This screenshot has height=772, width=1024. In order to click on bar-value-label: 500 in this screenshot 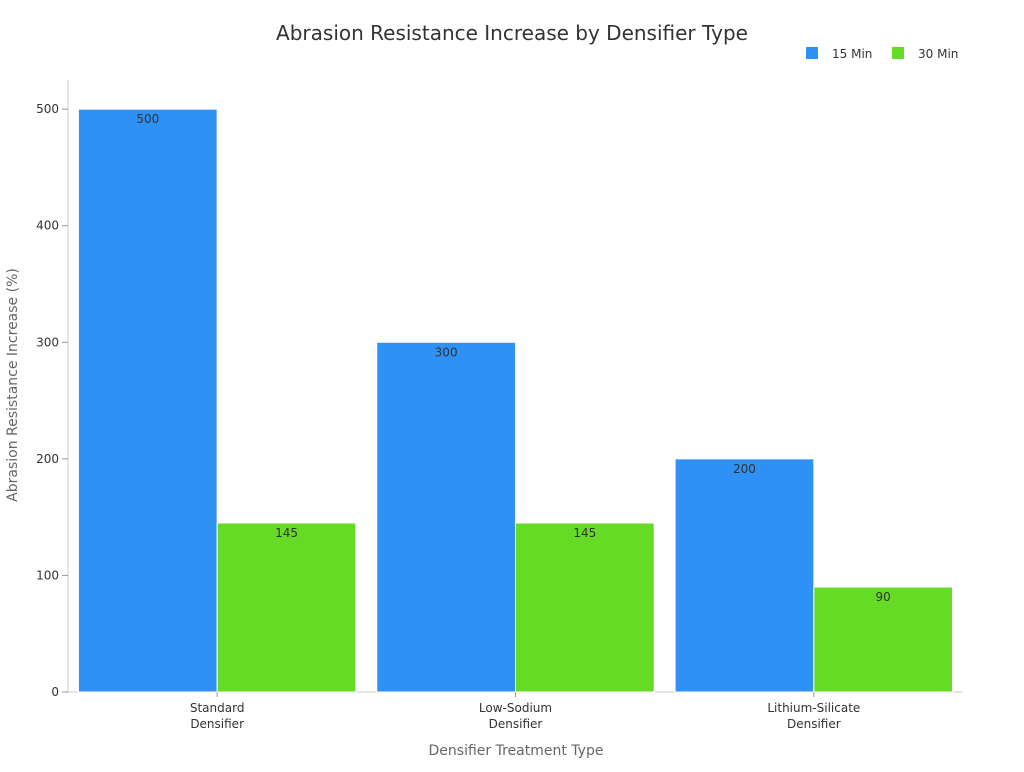, I will do `click(147, 119)`.